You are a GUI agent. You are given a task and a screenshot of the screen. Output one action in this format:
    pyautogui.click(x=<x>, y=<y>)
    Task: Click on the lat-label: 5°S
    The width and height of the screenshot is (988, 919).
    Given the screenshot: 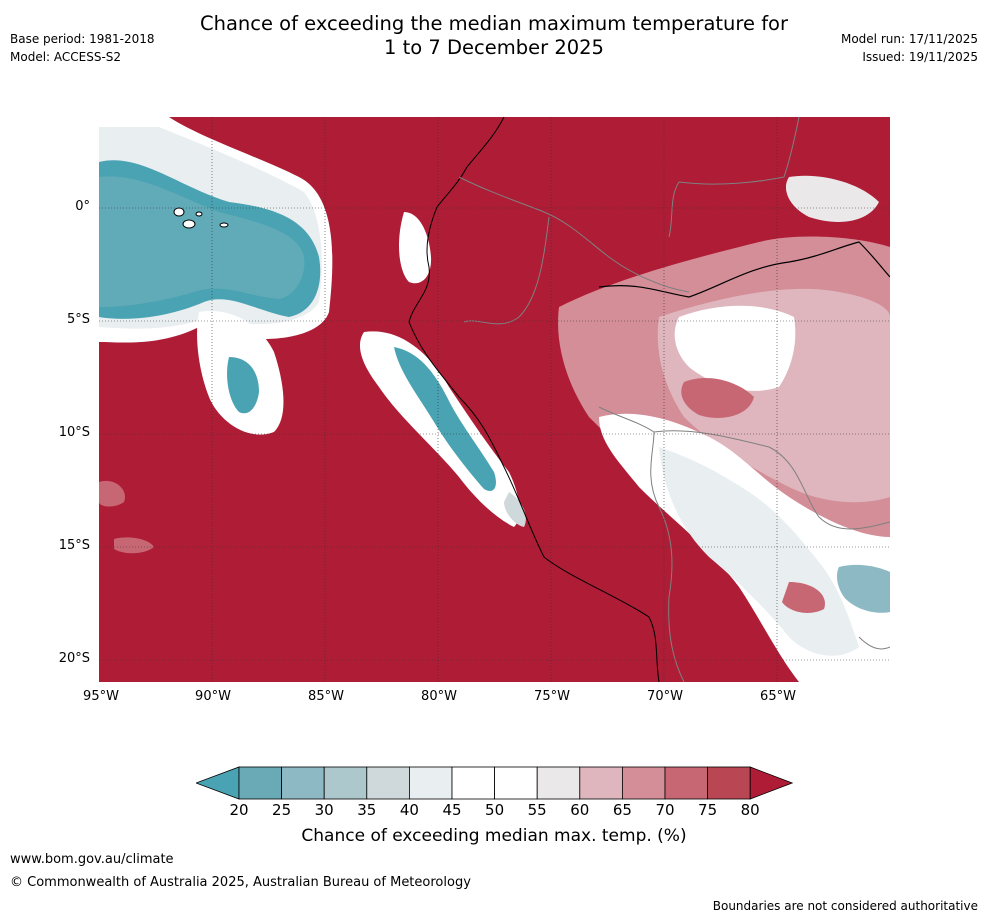 What is the action you would take?
    pyautogui.click(x=78, y=319)
    